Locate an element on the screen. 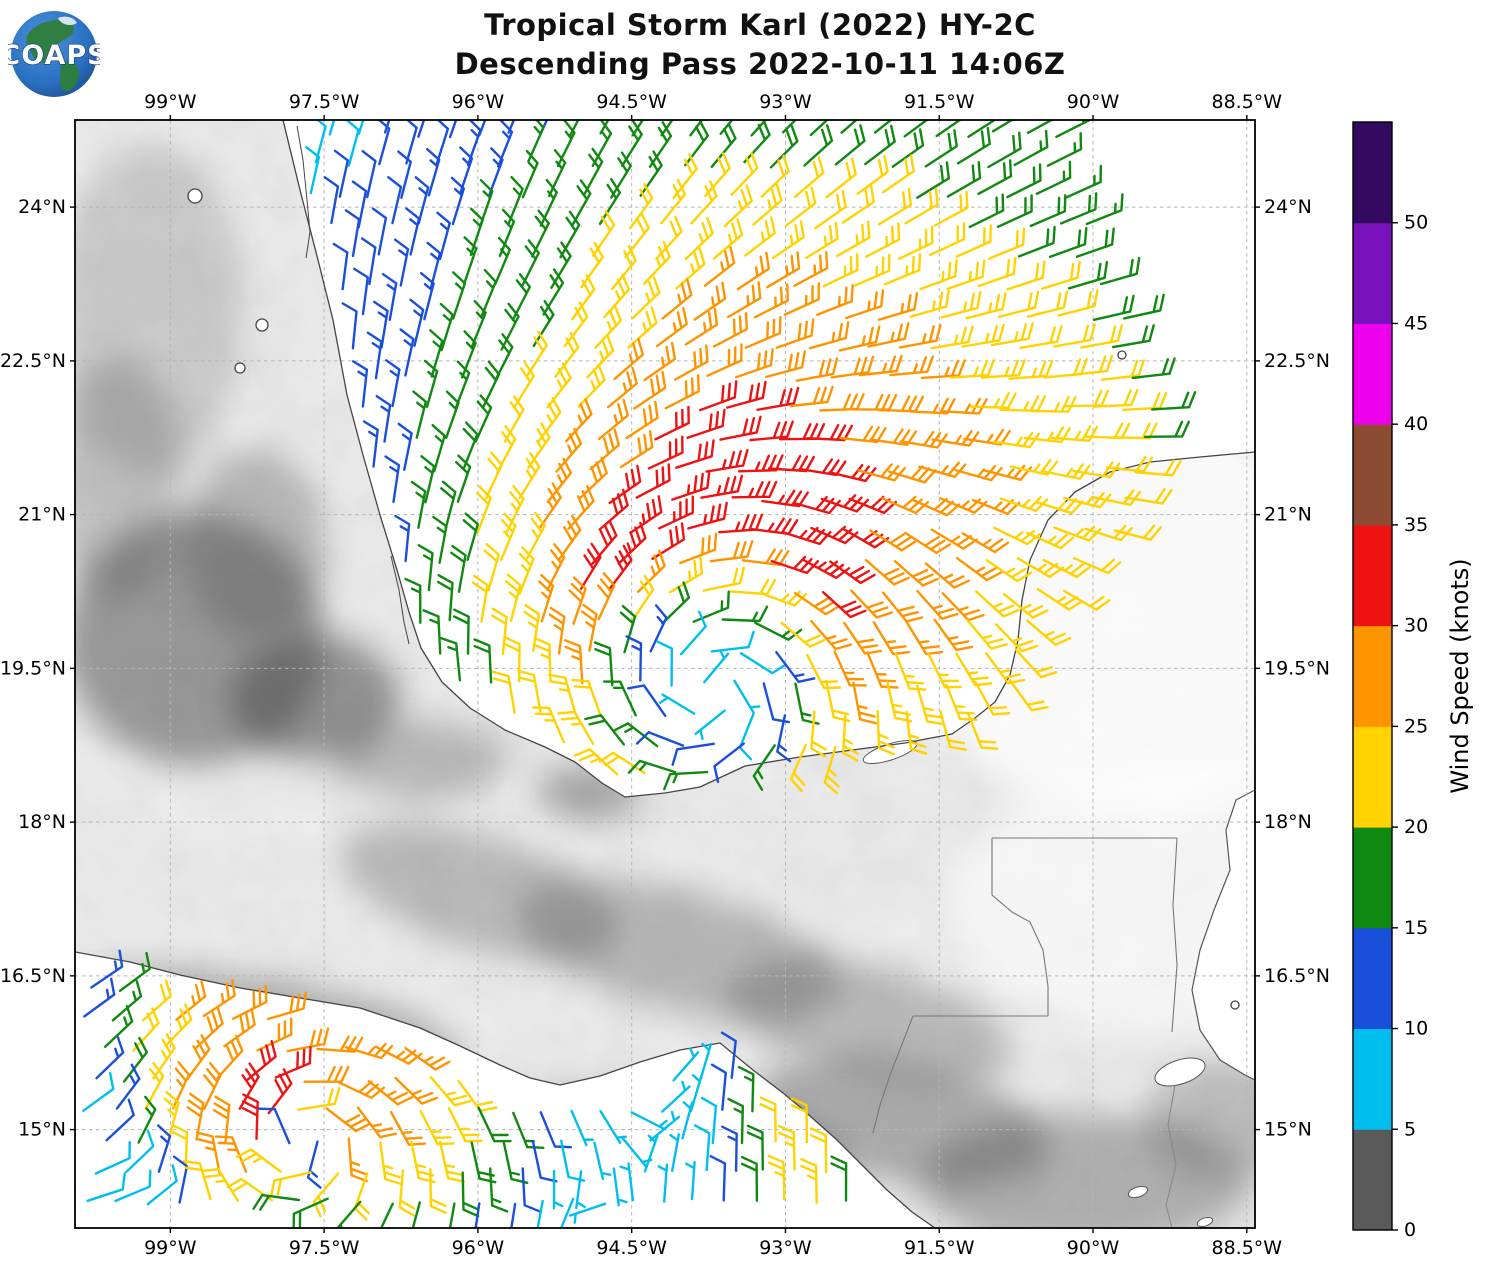 Image resolution: width=1490 pixels, height=1264 pixels. y-tick-label-left: 21°N is located at coordinates (42, 515).